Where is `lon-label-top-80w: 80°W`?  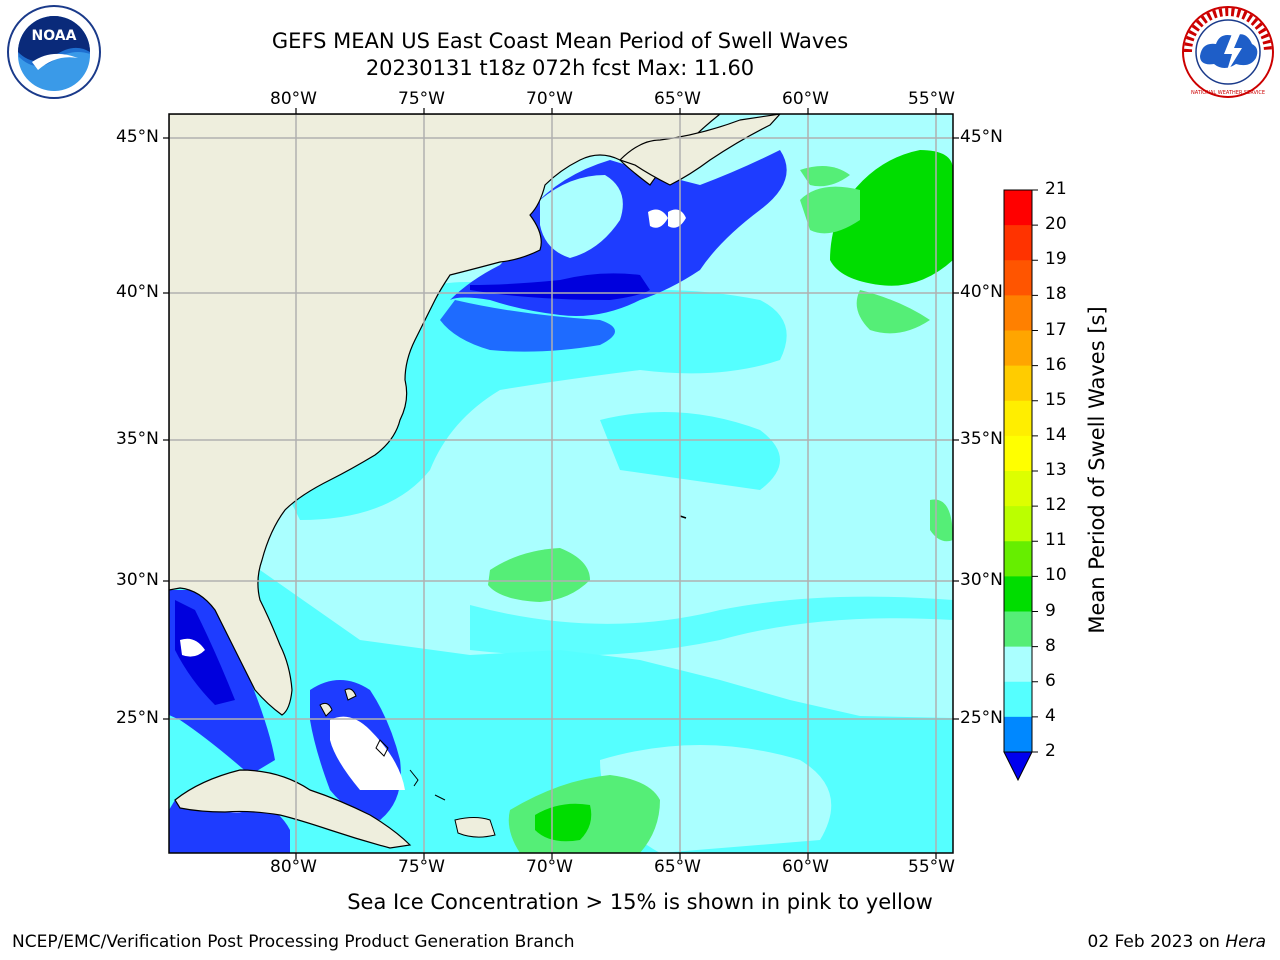 lon-label-top-80w: 80°W is located at coordinates (293, 99).